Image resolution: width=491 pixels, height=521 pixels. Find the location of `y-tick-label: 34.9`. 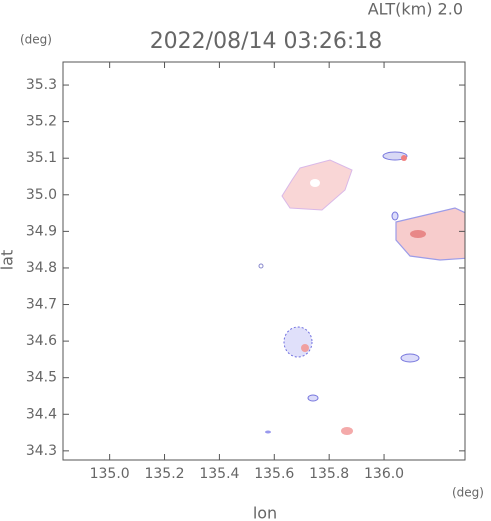

y-tick-label: 34.9 is located at coordinates (41, 231).